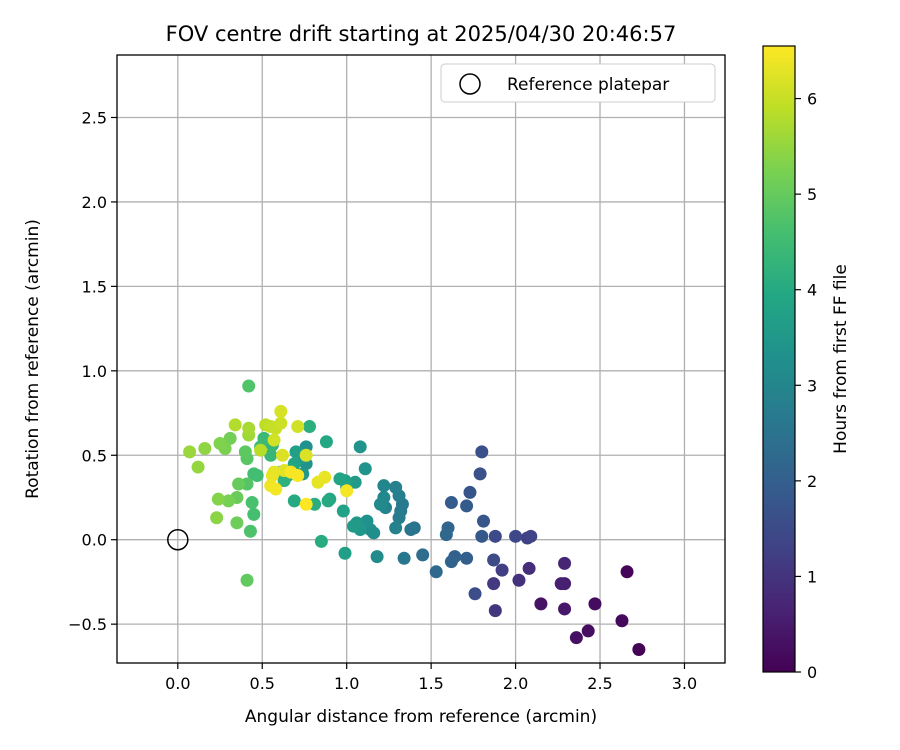 This screenshot has width=900, height=750. I want to click on y-tick-label: 1.0, so click(94, 371).